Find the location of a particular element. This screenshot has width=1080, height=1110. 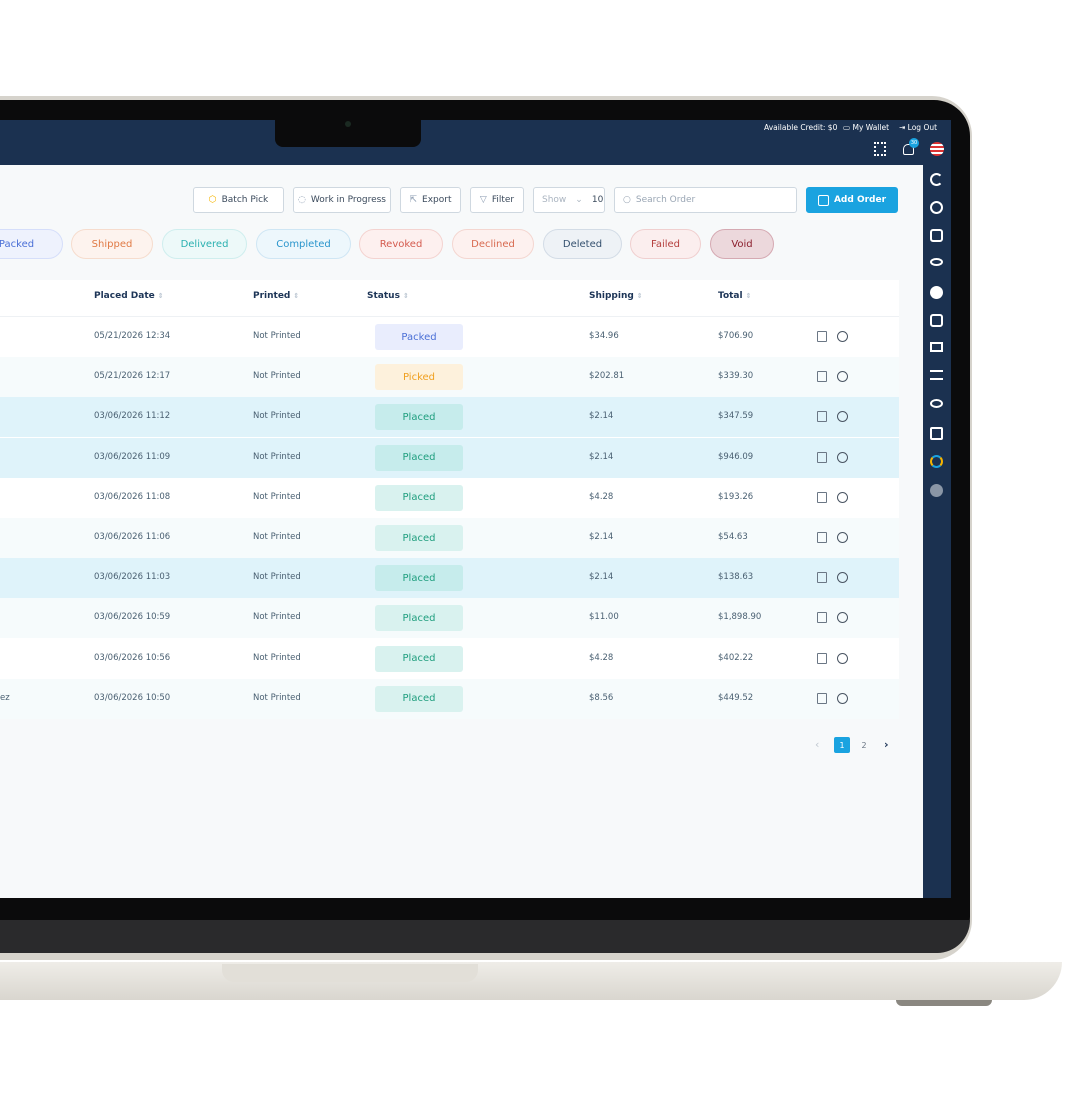

button-label: Work in Progress is located at coordinates (348, 200).